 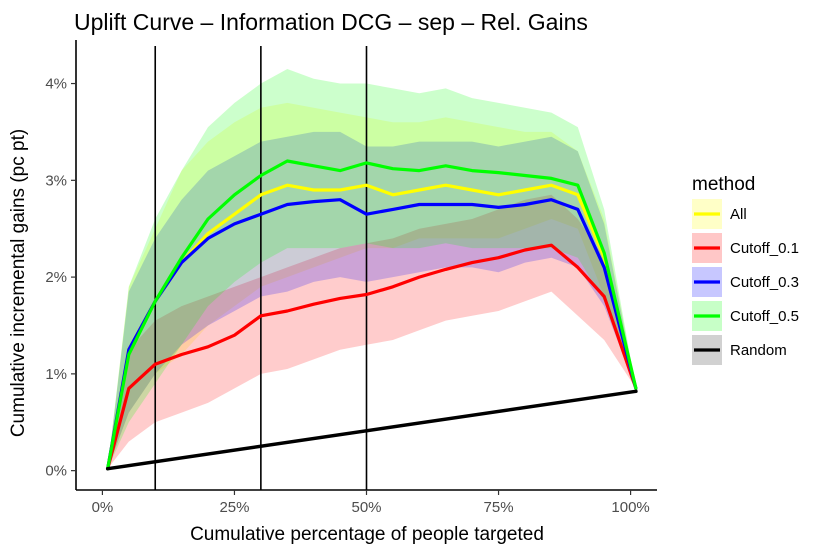 What do you see at coordinates (764, 282) in the screenshot?
I see `legend-label: Cutoff_0.3` at bounding box center [764, 282].